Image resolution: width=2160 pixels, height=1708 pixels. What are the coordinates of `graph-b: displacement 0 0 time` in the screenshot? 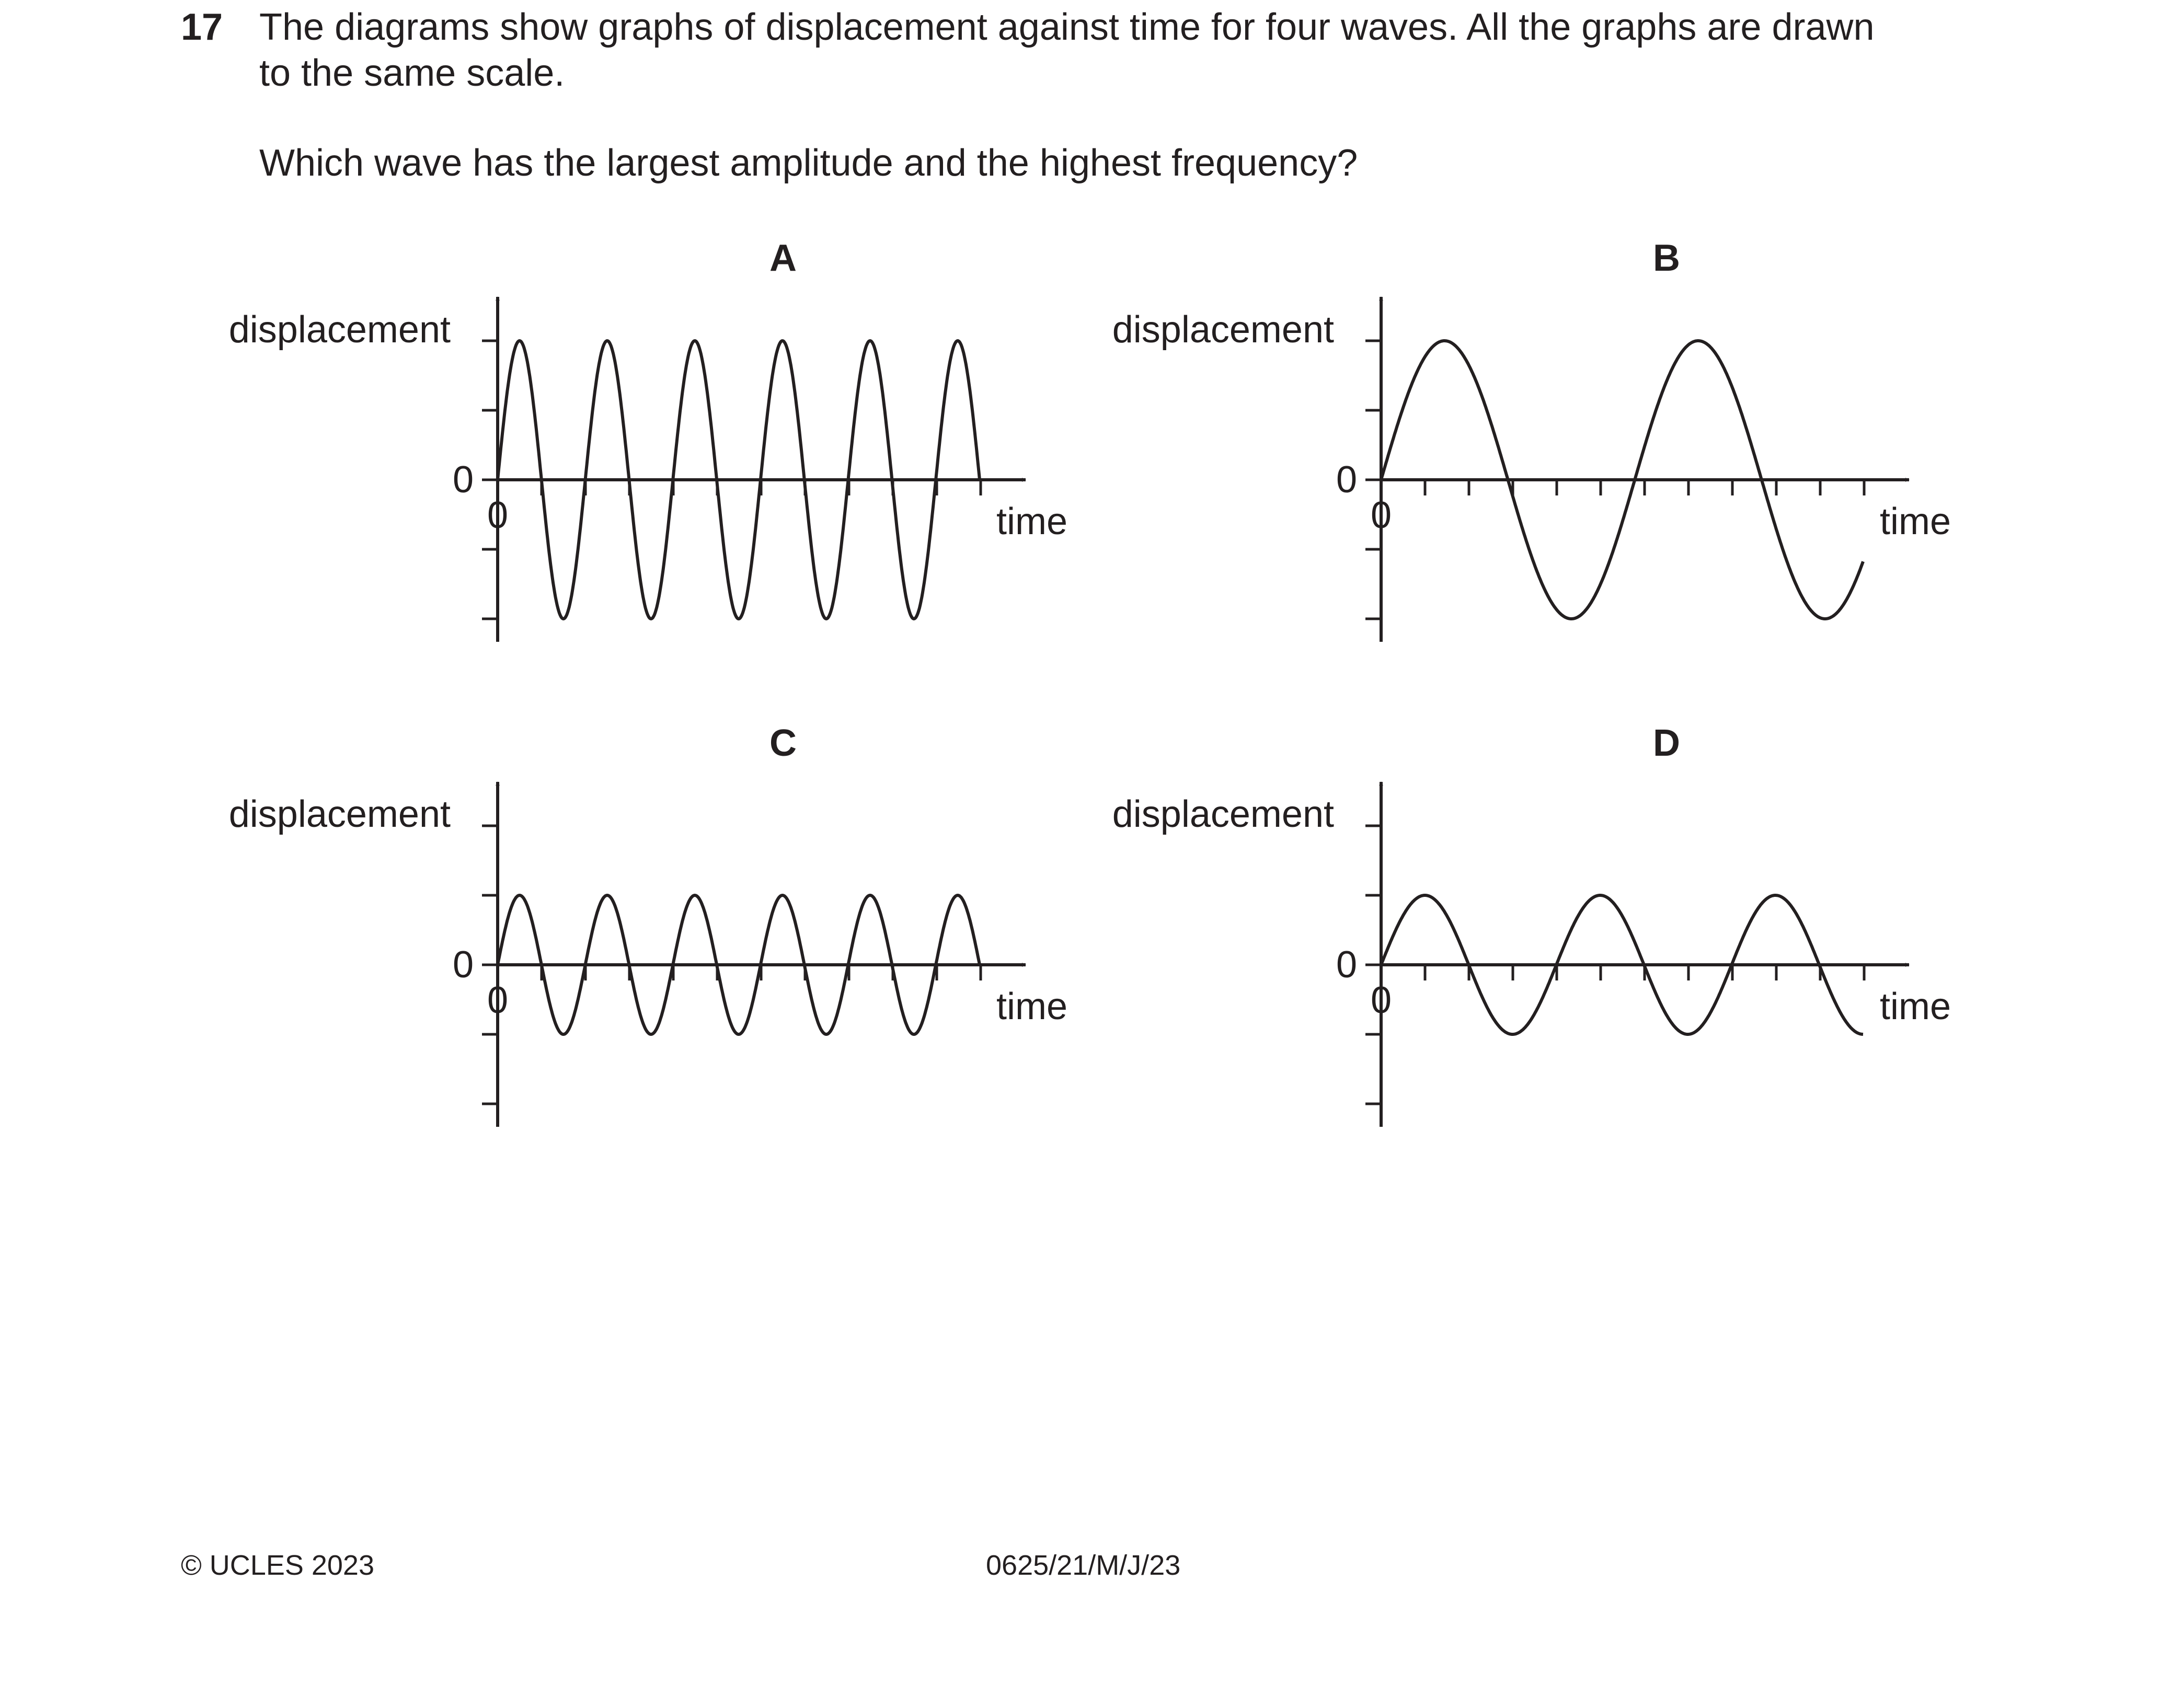 It's located at (1531, 469).